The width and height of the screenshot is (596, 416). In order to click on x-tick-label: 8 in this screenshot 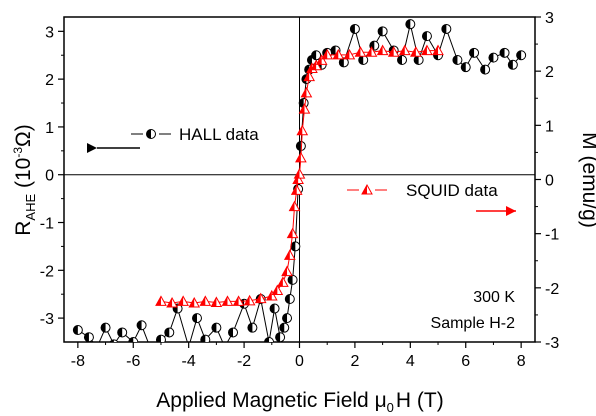, I will do `click(521, 361)`.